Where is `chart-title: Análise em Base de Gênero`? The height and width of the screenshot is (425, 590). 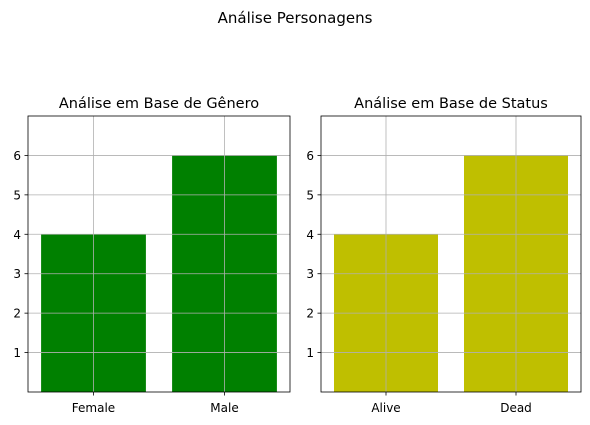 chart-title: Análise em Base de Gênero is located at coordinates (159, 104).